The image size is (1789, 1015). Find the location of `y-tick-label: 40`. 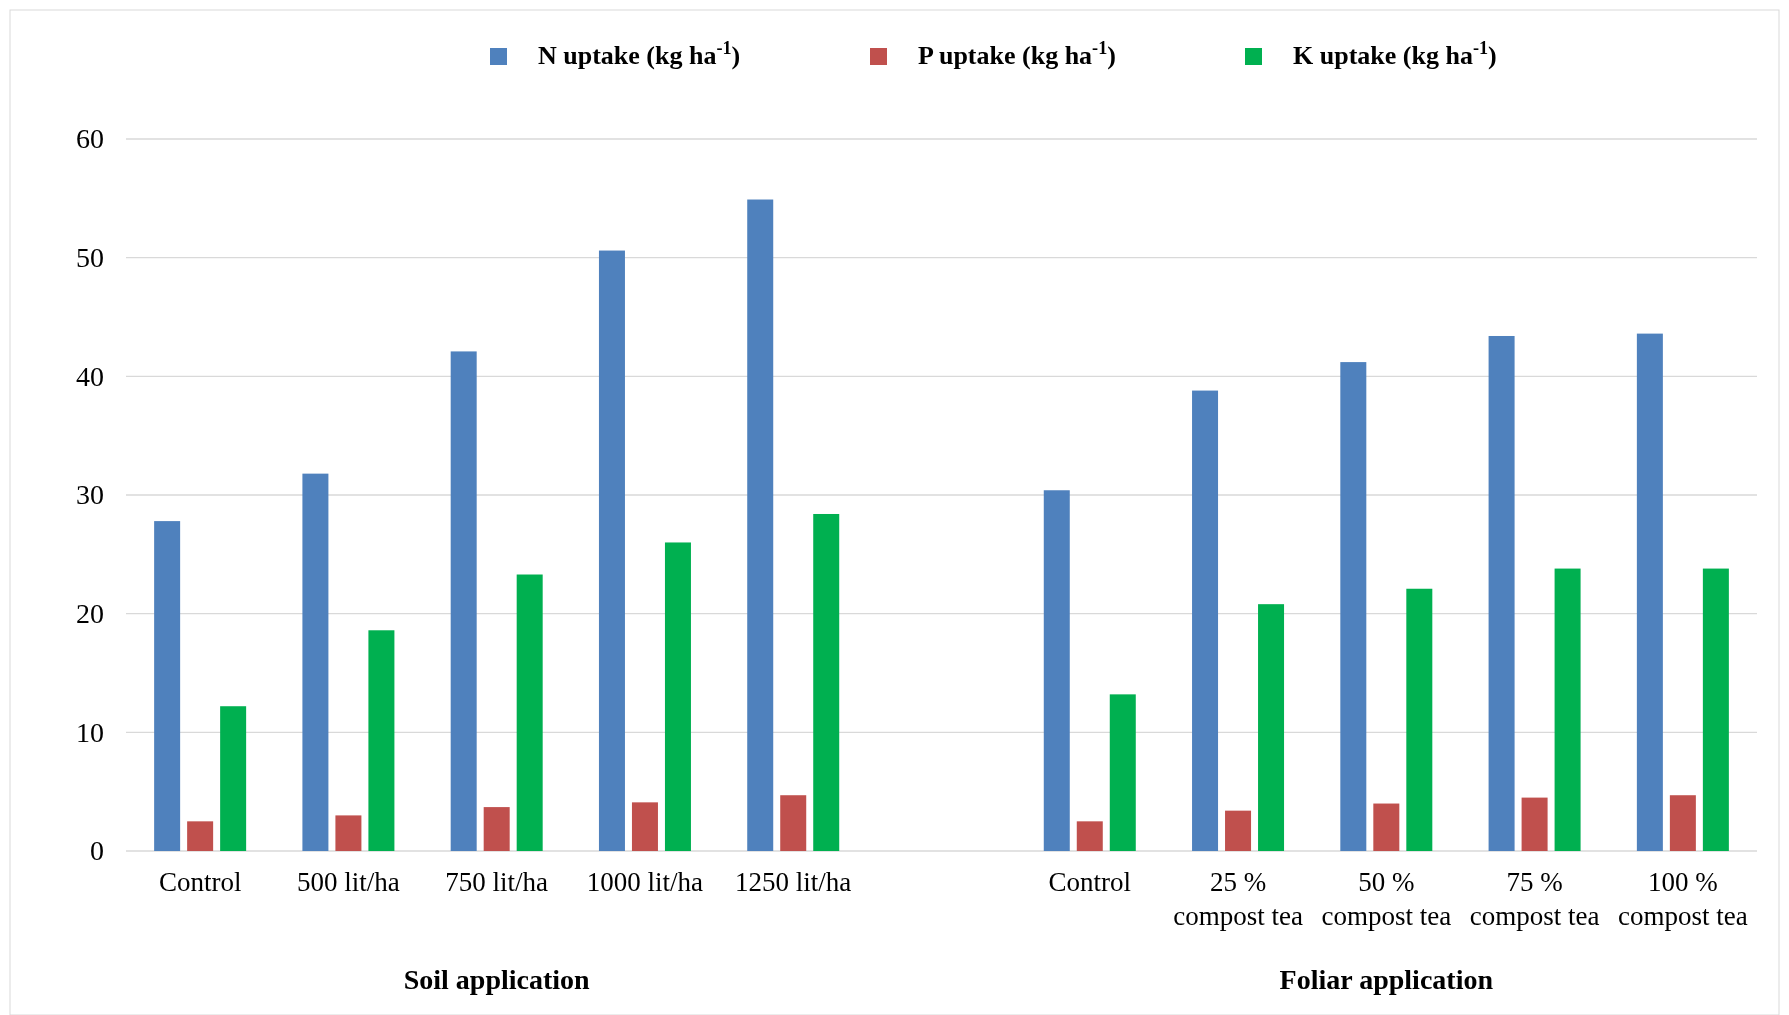

y-tick-label: 40 is located at coordinates (90, 376).